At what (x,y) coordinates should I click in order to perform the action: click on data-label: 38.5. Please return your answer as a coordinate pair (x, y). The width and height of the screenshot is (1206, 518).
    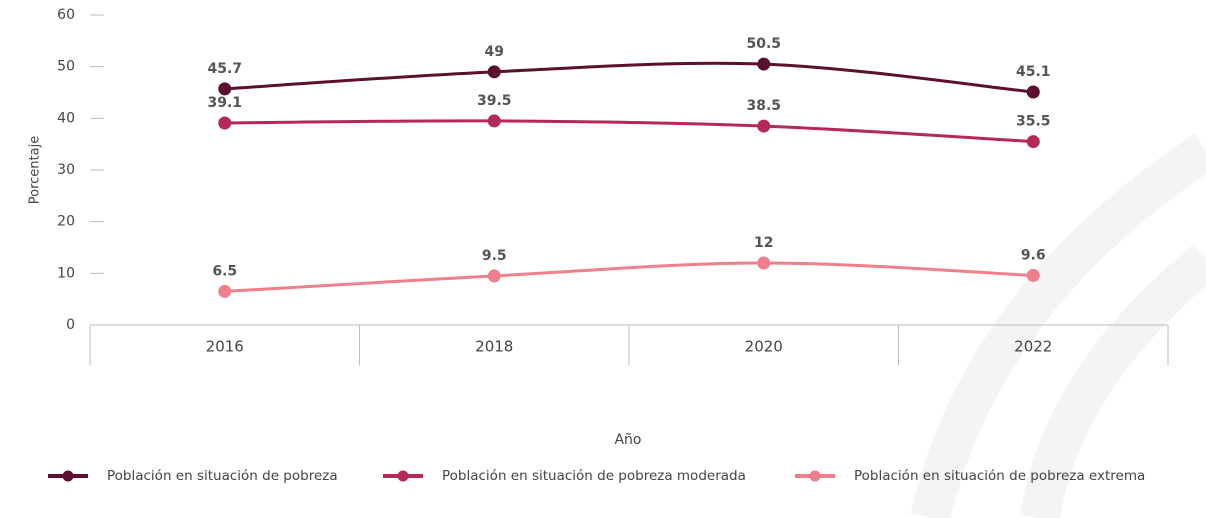
    Looking at the image, I should click on (763, 106).